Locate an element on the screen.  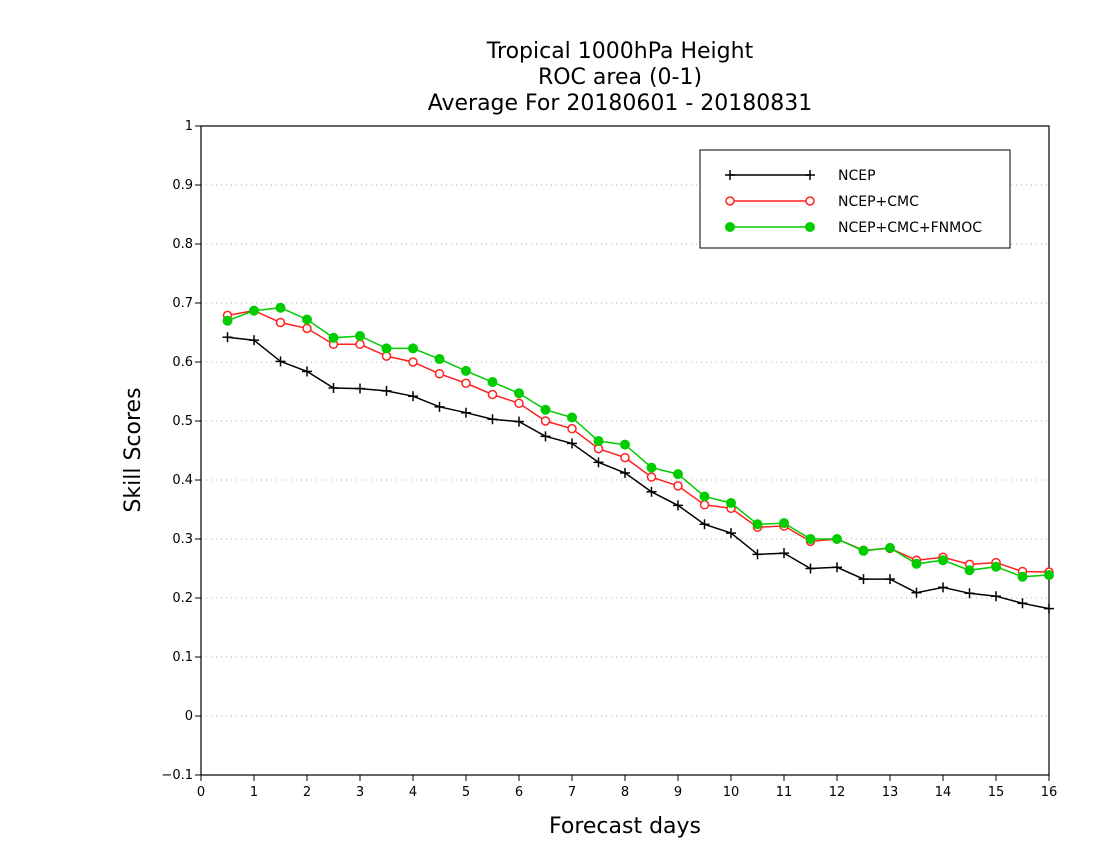
x-tick-label: 0 is located at coordinates (201, 792).